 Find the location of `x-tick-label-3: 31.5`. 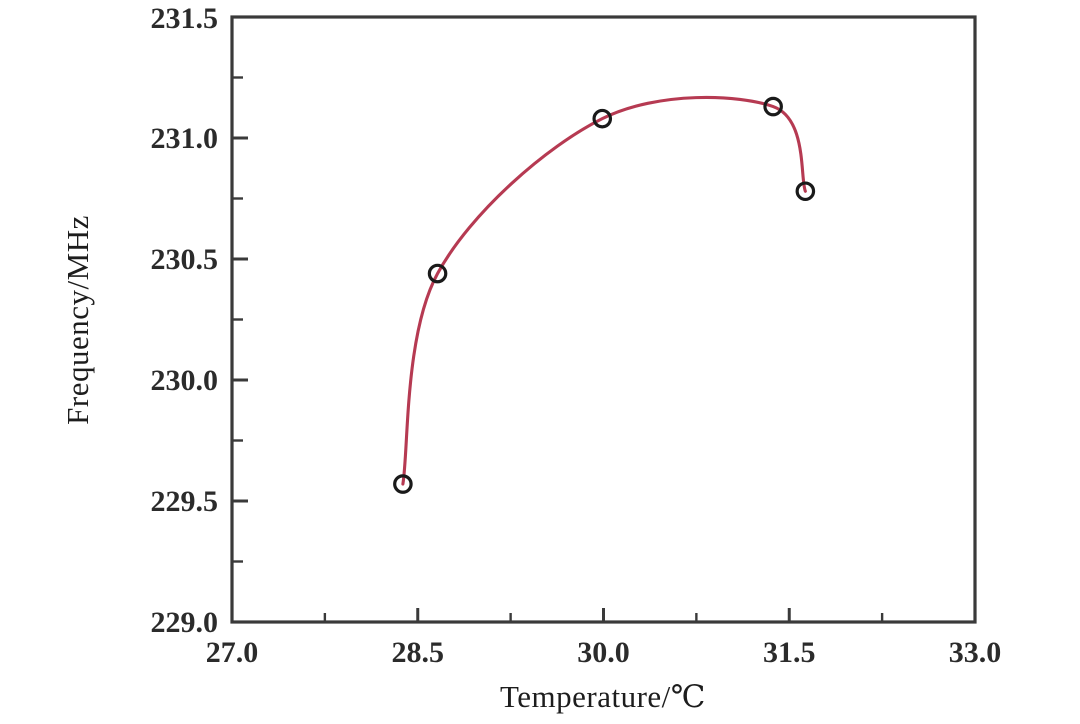

x-tick-label-3: 31.5 is located at coordinates (789, 652).